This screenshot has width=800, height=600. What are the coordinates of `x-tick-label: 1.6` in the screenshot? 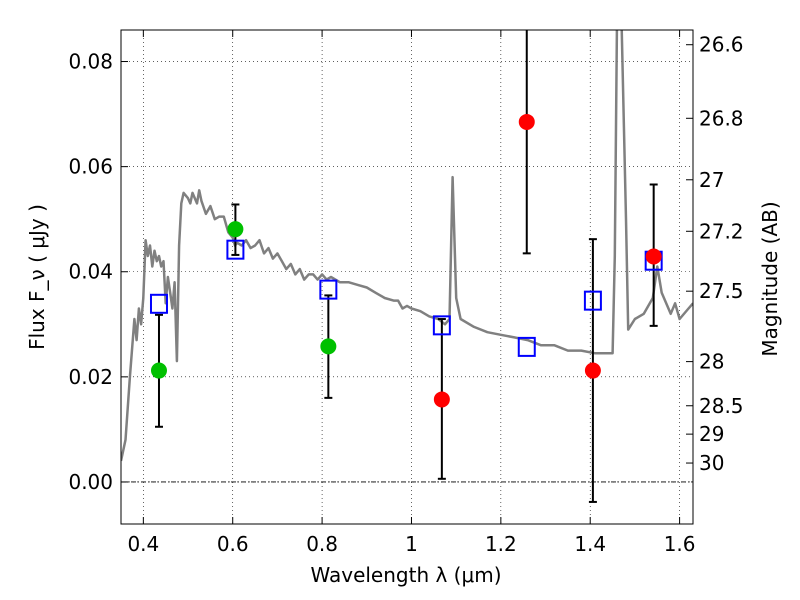 It's located at (680, 544).